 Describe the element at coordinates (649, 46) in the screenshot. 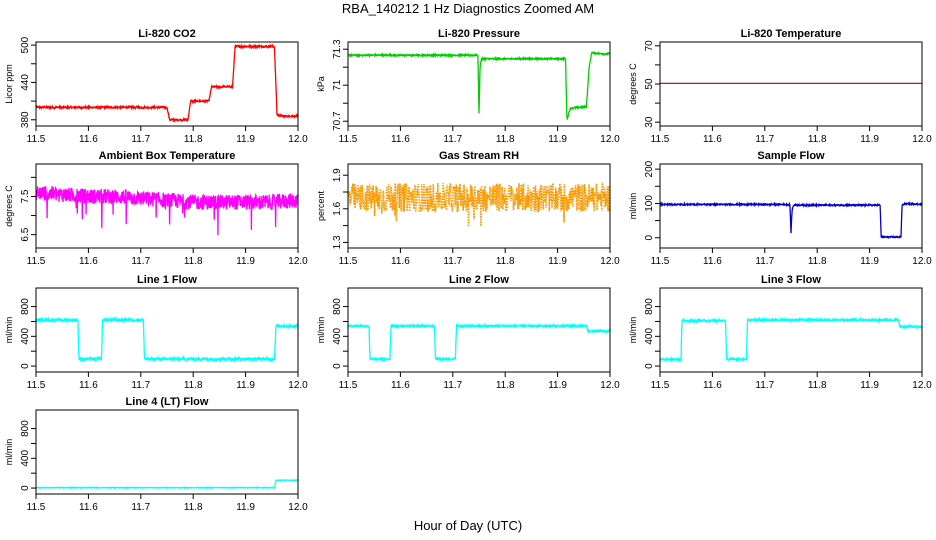

I see `y-tick-label: 70` at that location.